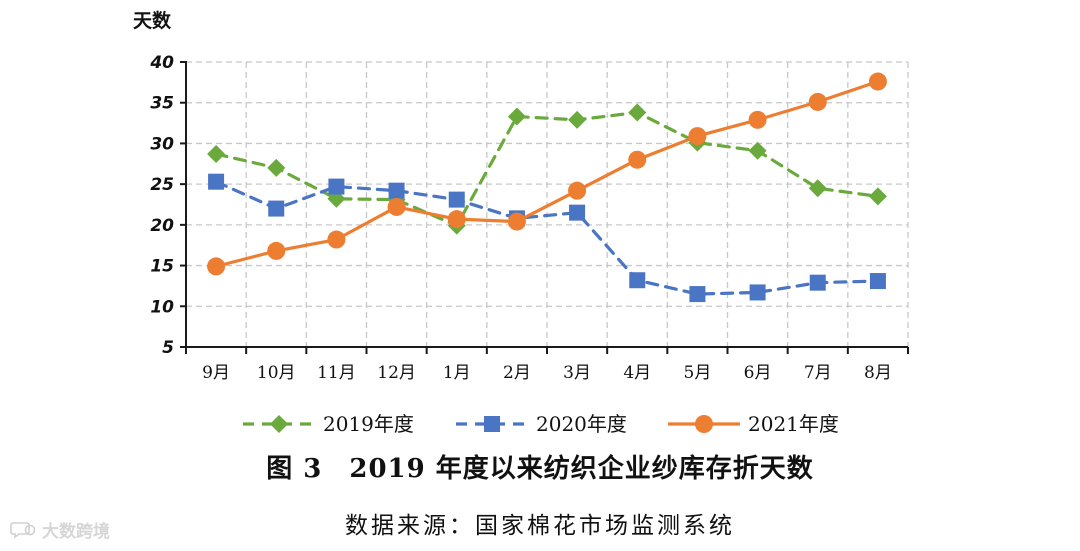 The height and width of the screenshot is (551, 1080). Describe the element at coordinates (152, 20) in the screenshot. I see `y-axis-title: 天数` at that location.